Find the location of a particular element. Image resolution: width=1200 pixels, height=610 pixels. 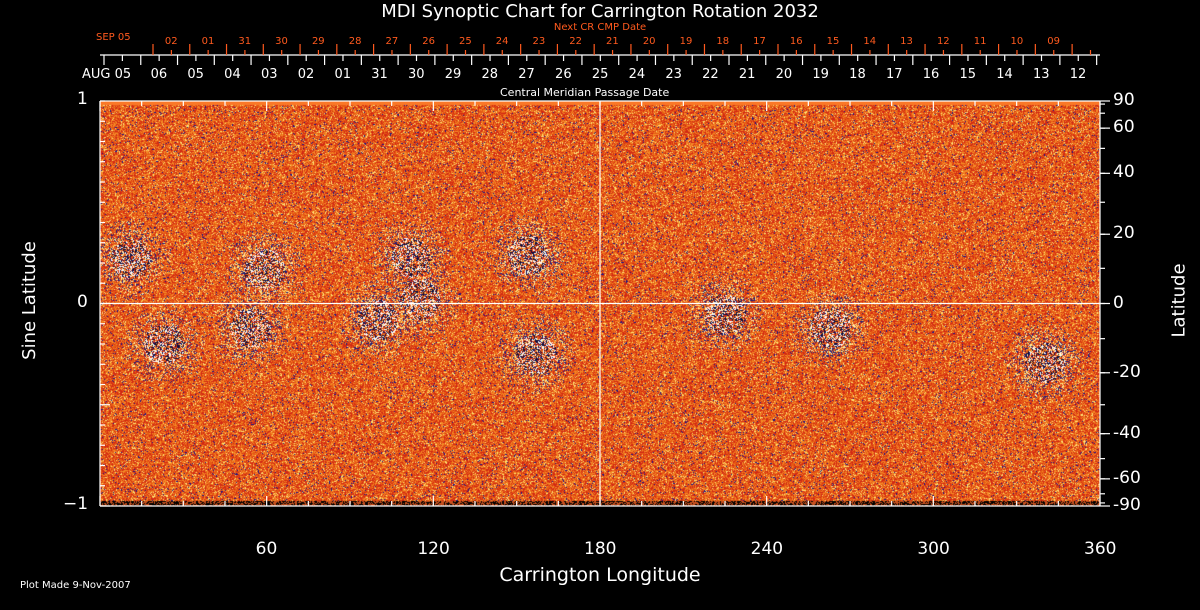

next-cr-date-label: 31 is located at coordinates (245, 41).